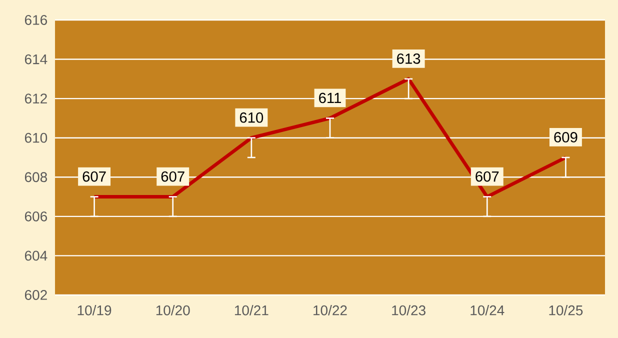 This screenshot has height=338, width=618. What do you see at coordinates (36, 216) in the screenshot?
I see `y-tick-label: 606` at bounding box center [36, 216].